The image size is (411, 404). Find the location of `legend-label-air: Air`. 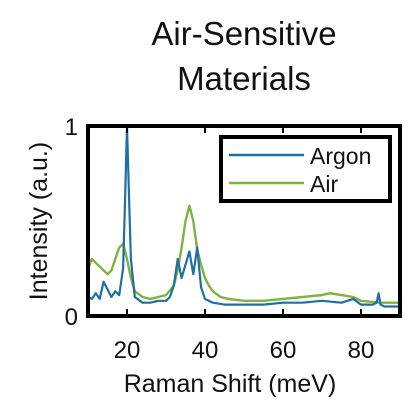

legend-label-air: Air is located at coordinates (324, 184).